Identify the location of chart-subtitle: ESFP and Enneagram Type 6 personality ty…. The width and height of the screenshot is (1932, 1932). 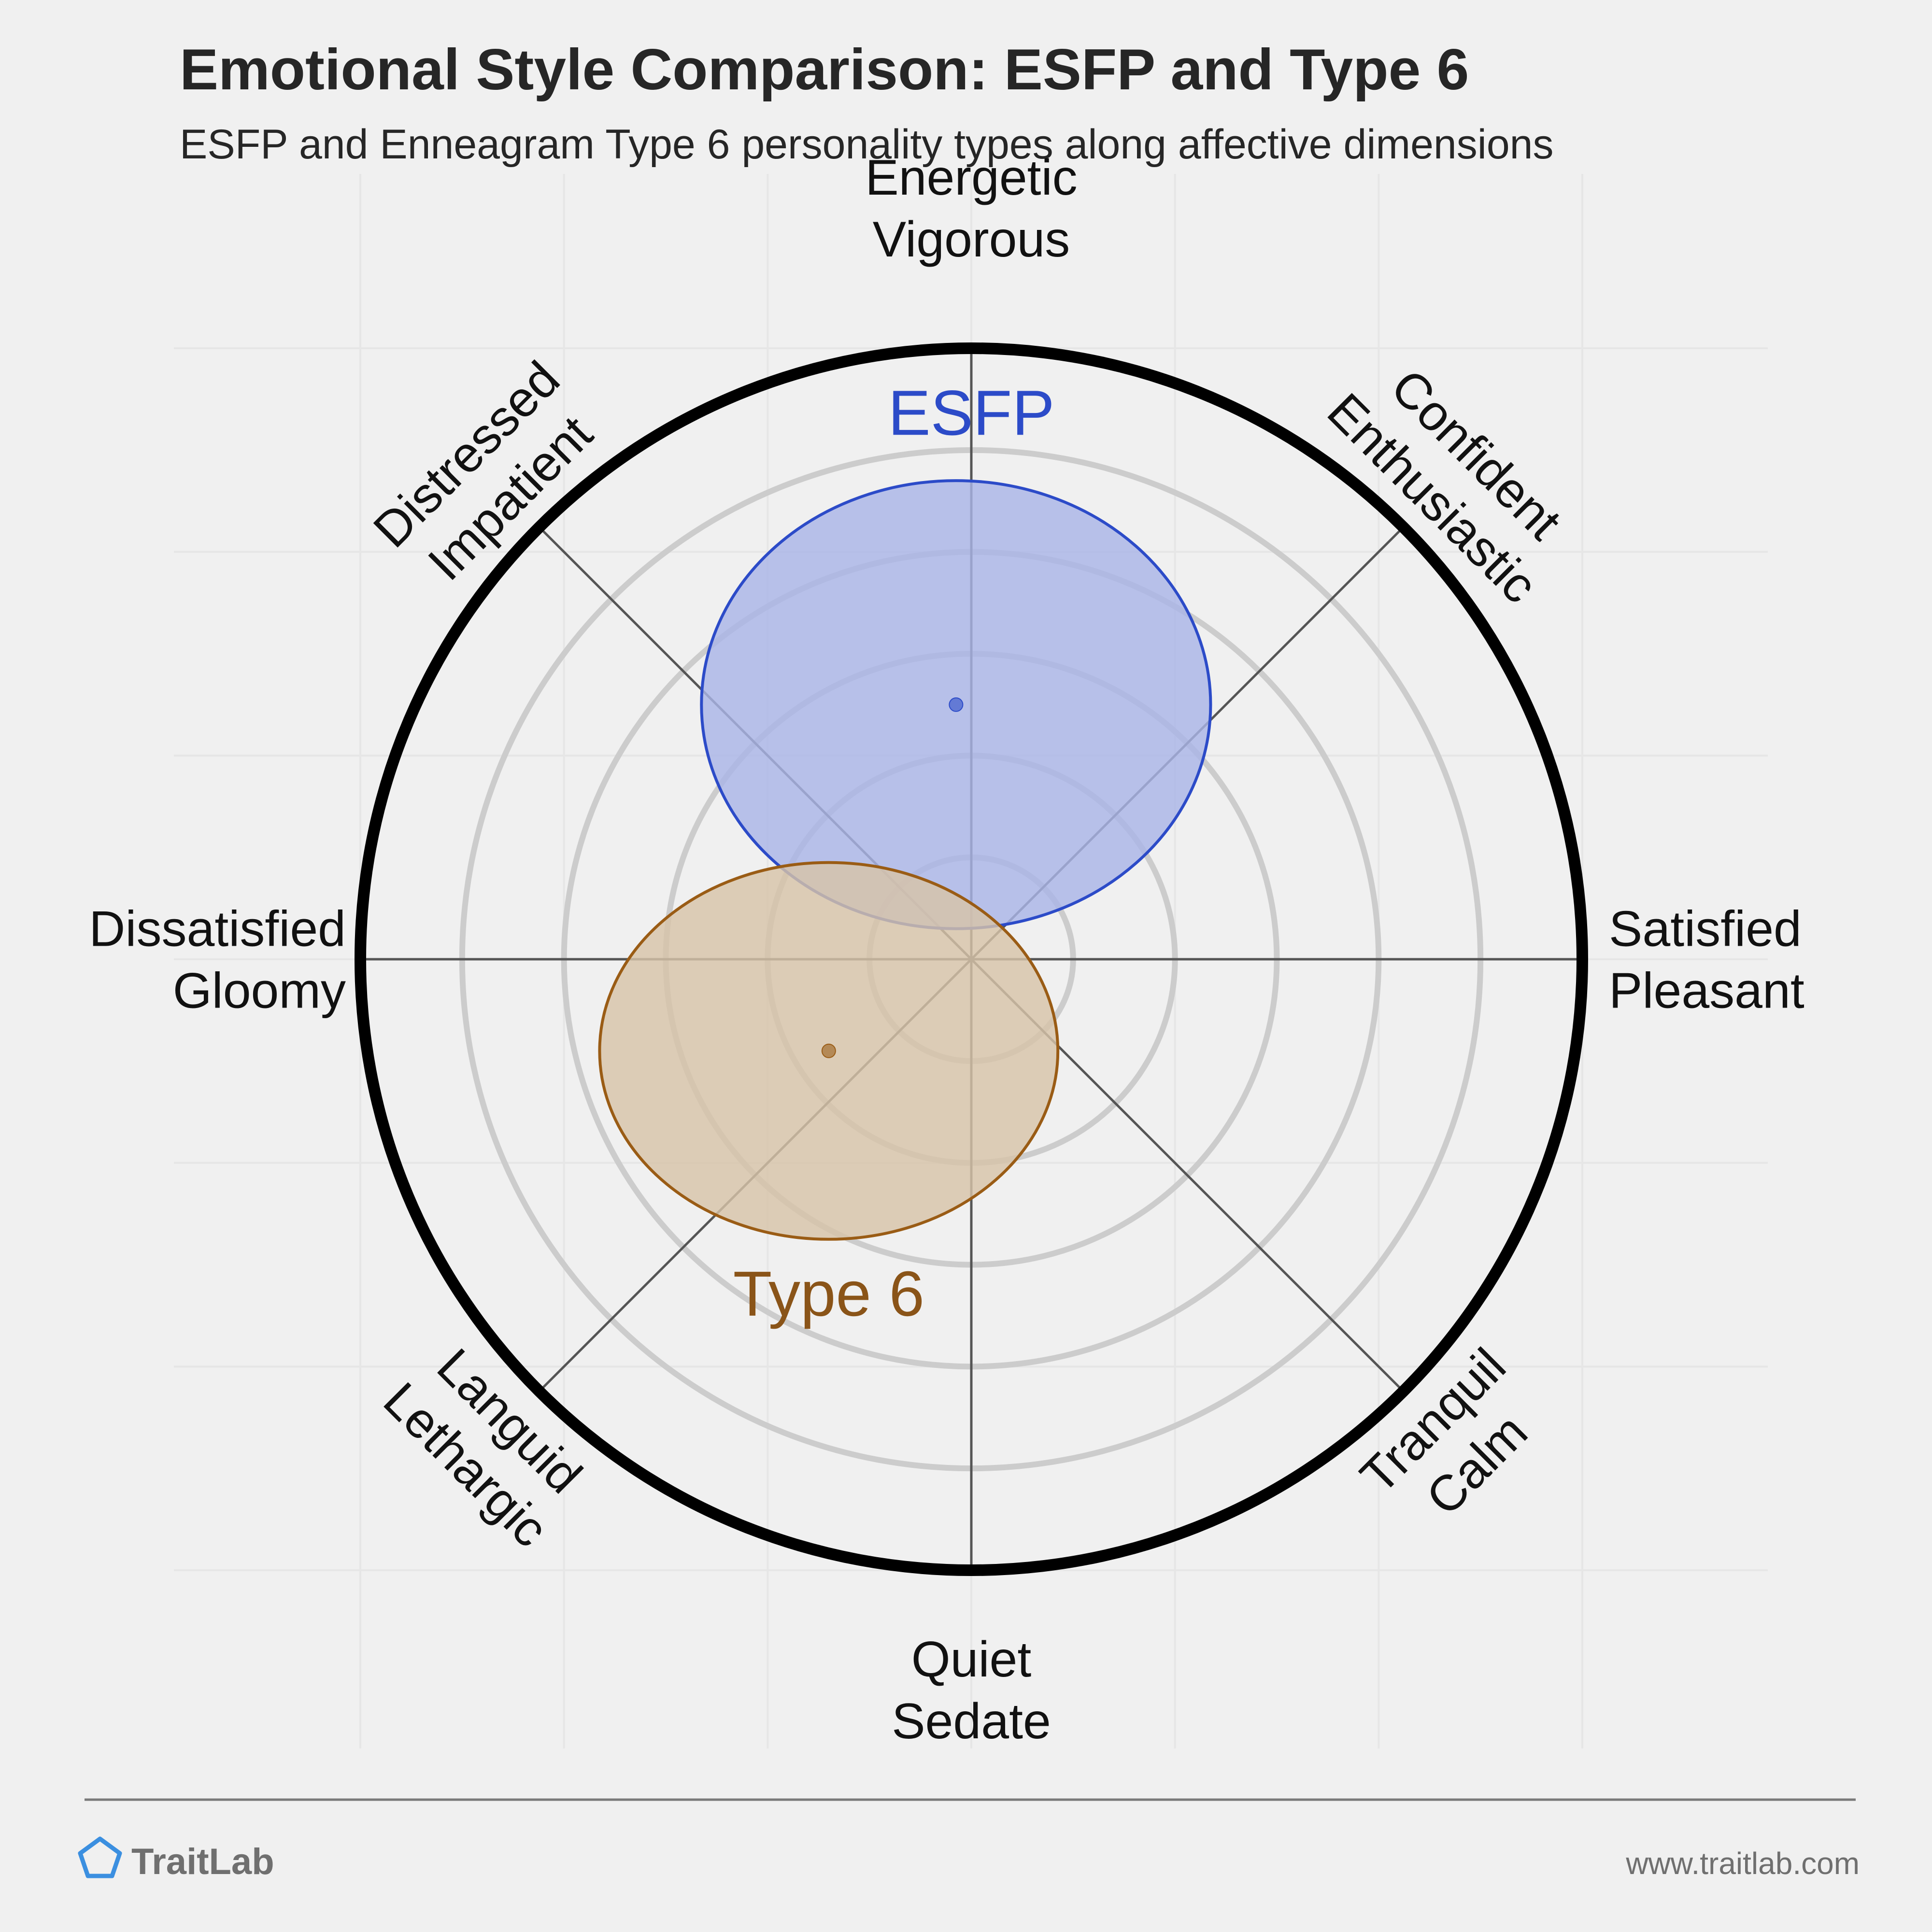
(867, 144).